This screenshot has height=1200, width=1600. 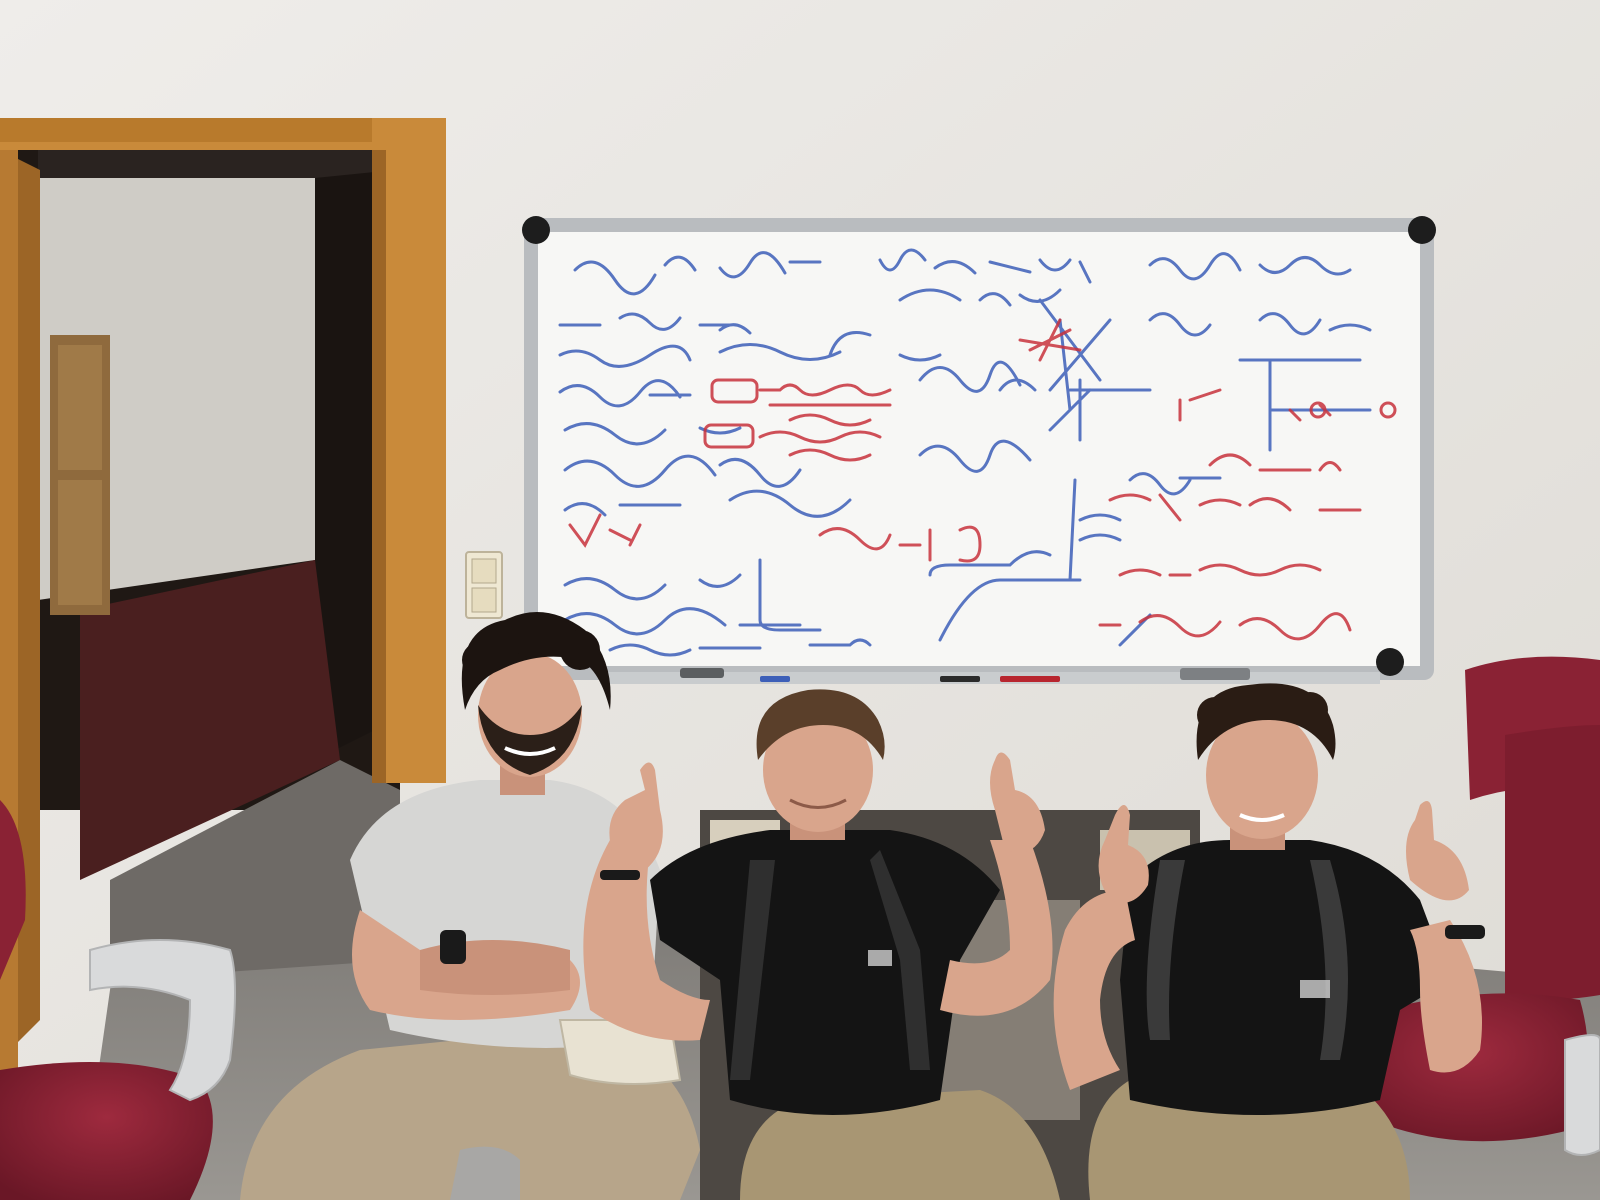 What do you see at coordinates (1475, 906) in the screenshot?
I see `office-chair-right` at bounding box center [1475, 906].